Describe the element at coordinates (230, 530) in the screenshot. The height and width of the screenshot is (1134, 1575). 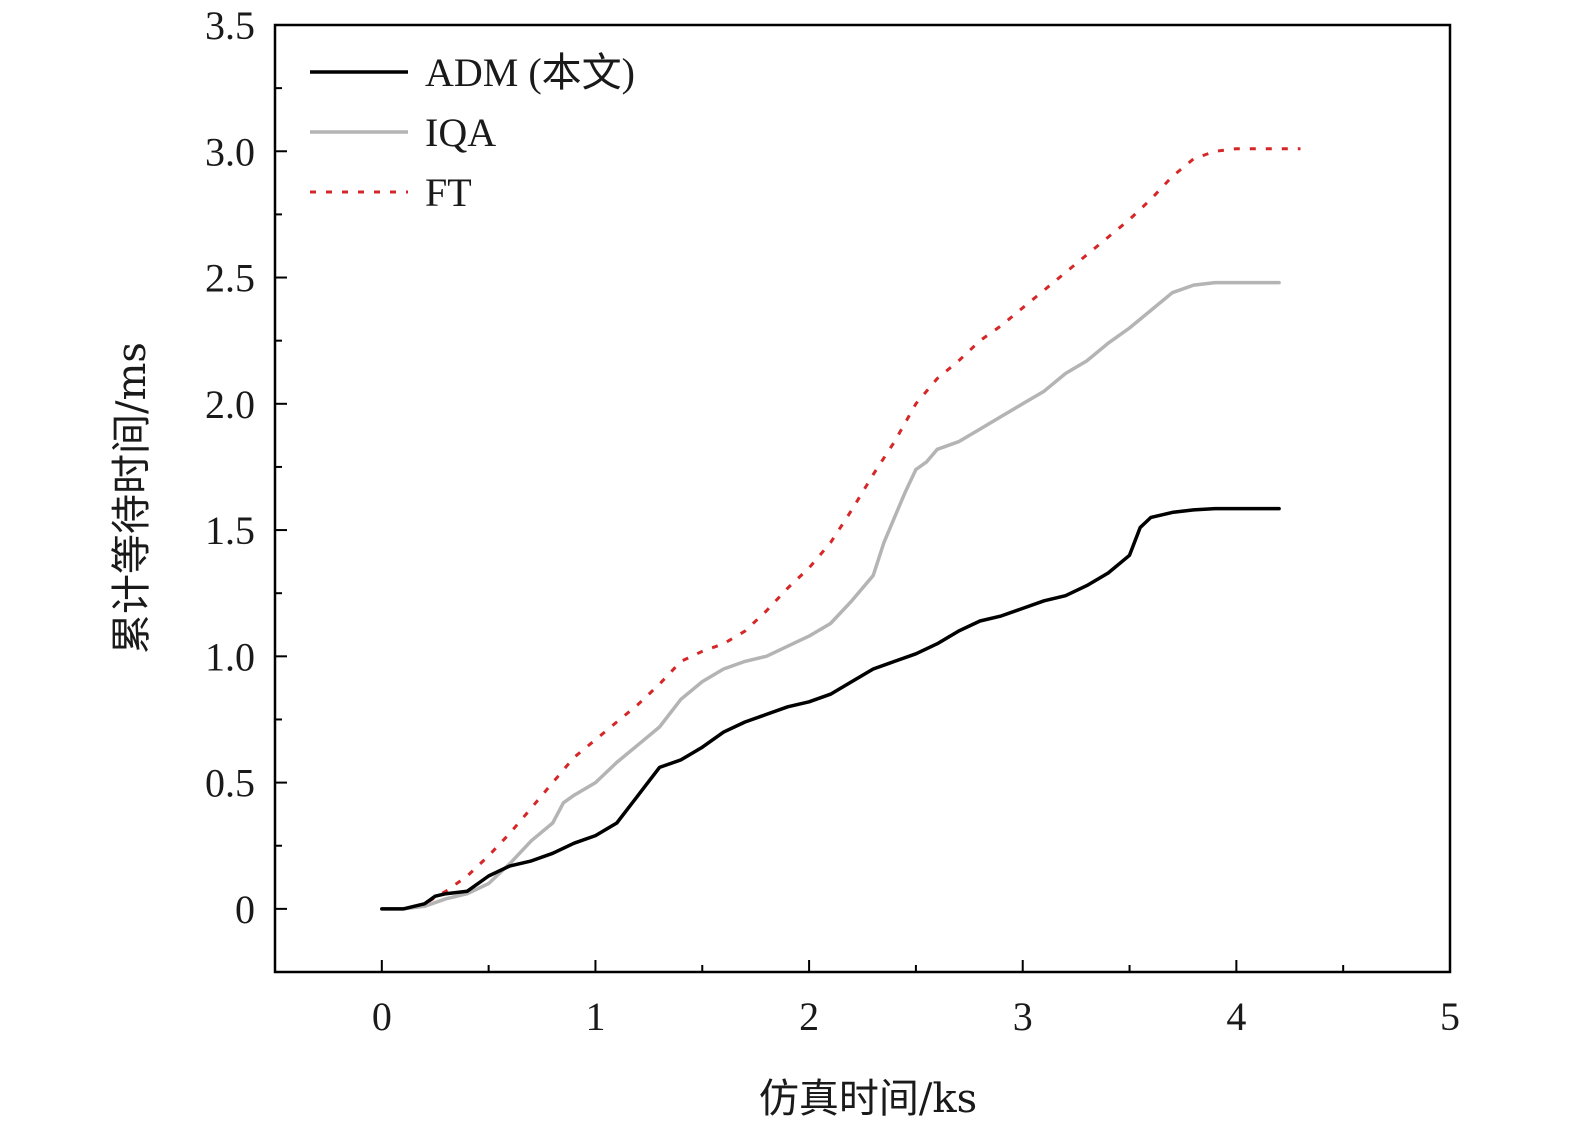
I see `y-tick-label: 1.5` at that location.